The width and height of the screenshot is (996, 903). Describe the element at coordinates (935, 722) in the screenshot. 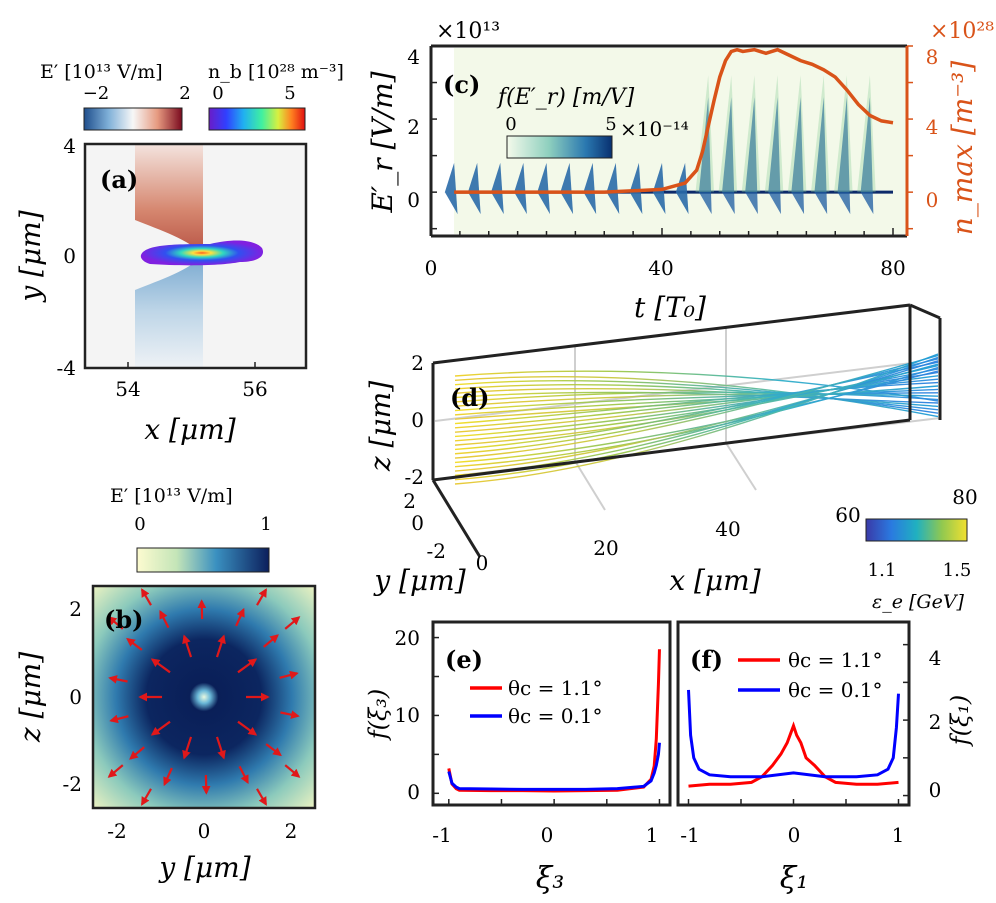

I see `panel-f-ytick-label: 2` at that location.